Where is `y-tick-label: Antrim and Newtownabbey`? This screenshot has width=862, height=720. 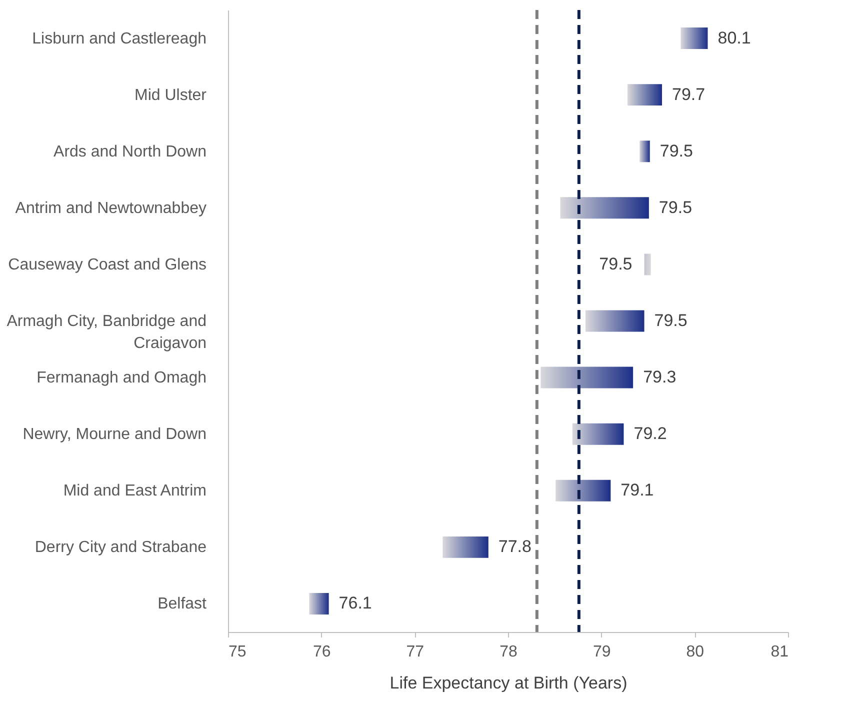
y-tick-label: Antrim and Newtownabbey is located at coordinates (110, 208).